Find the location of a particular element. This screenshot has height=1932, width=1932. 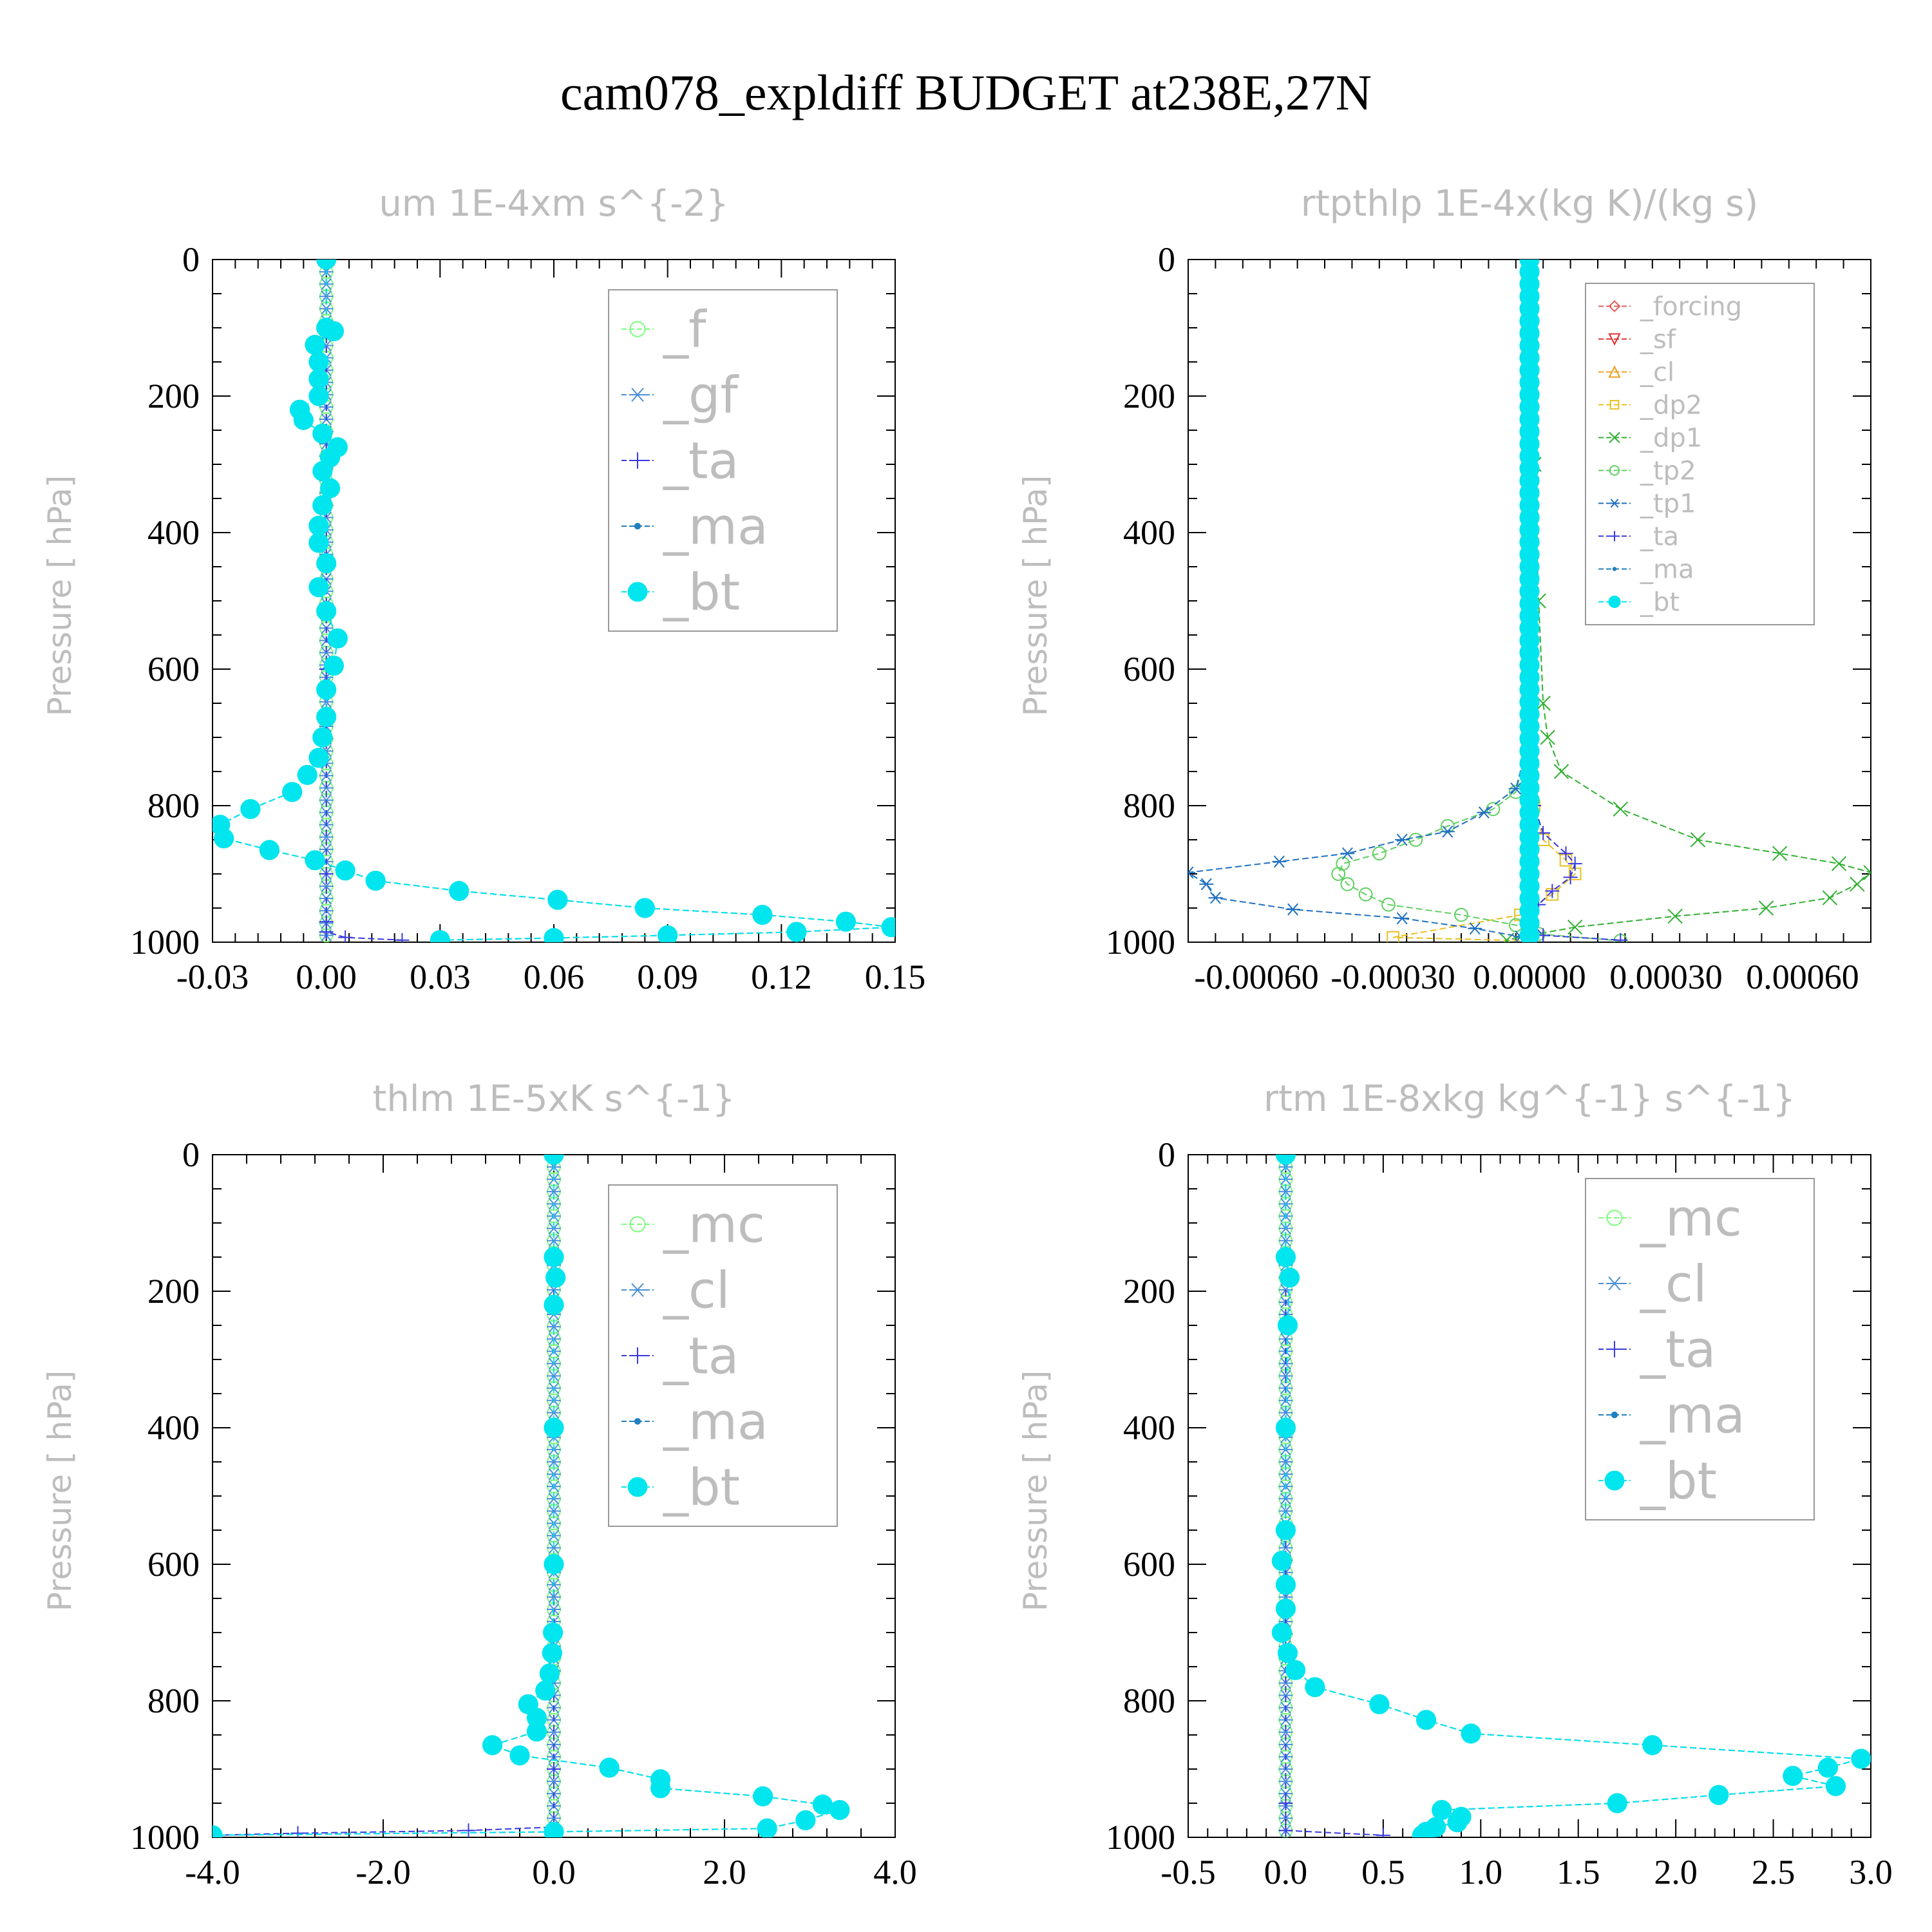

legend-box is located at coordinates (1700, 454).